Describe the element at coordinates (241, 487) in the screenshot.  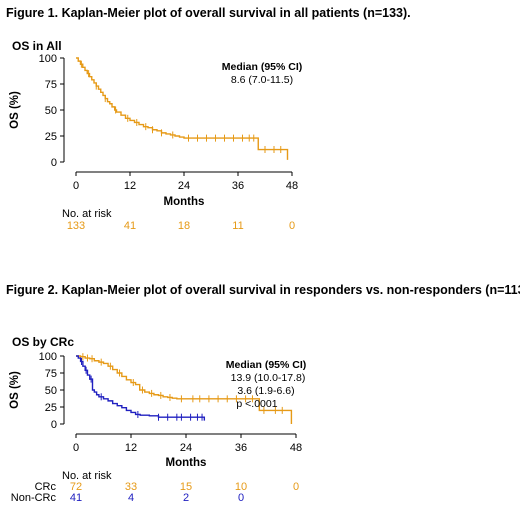
I see `risk-count: 10` at that location.